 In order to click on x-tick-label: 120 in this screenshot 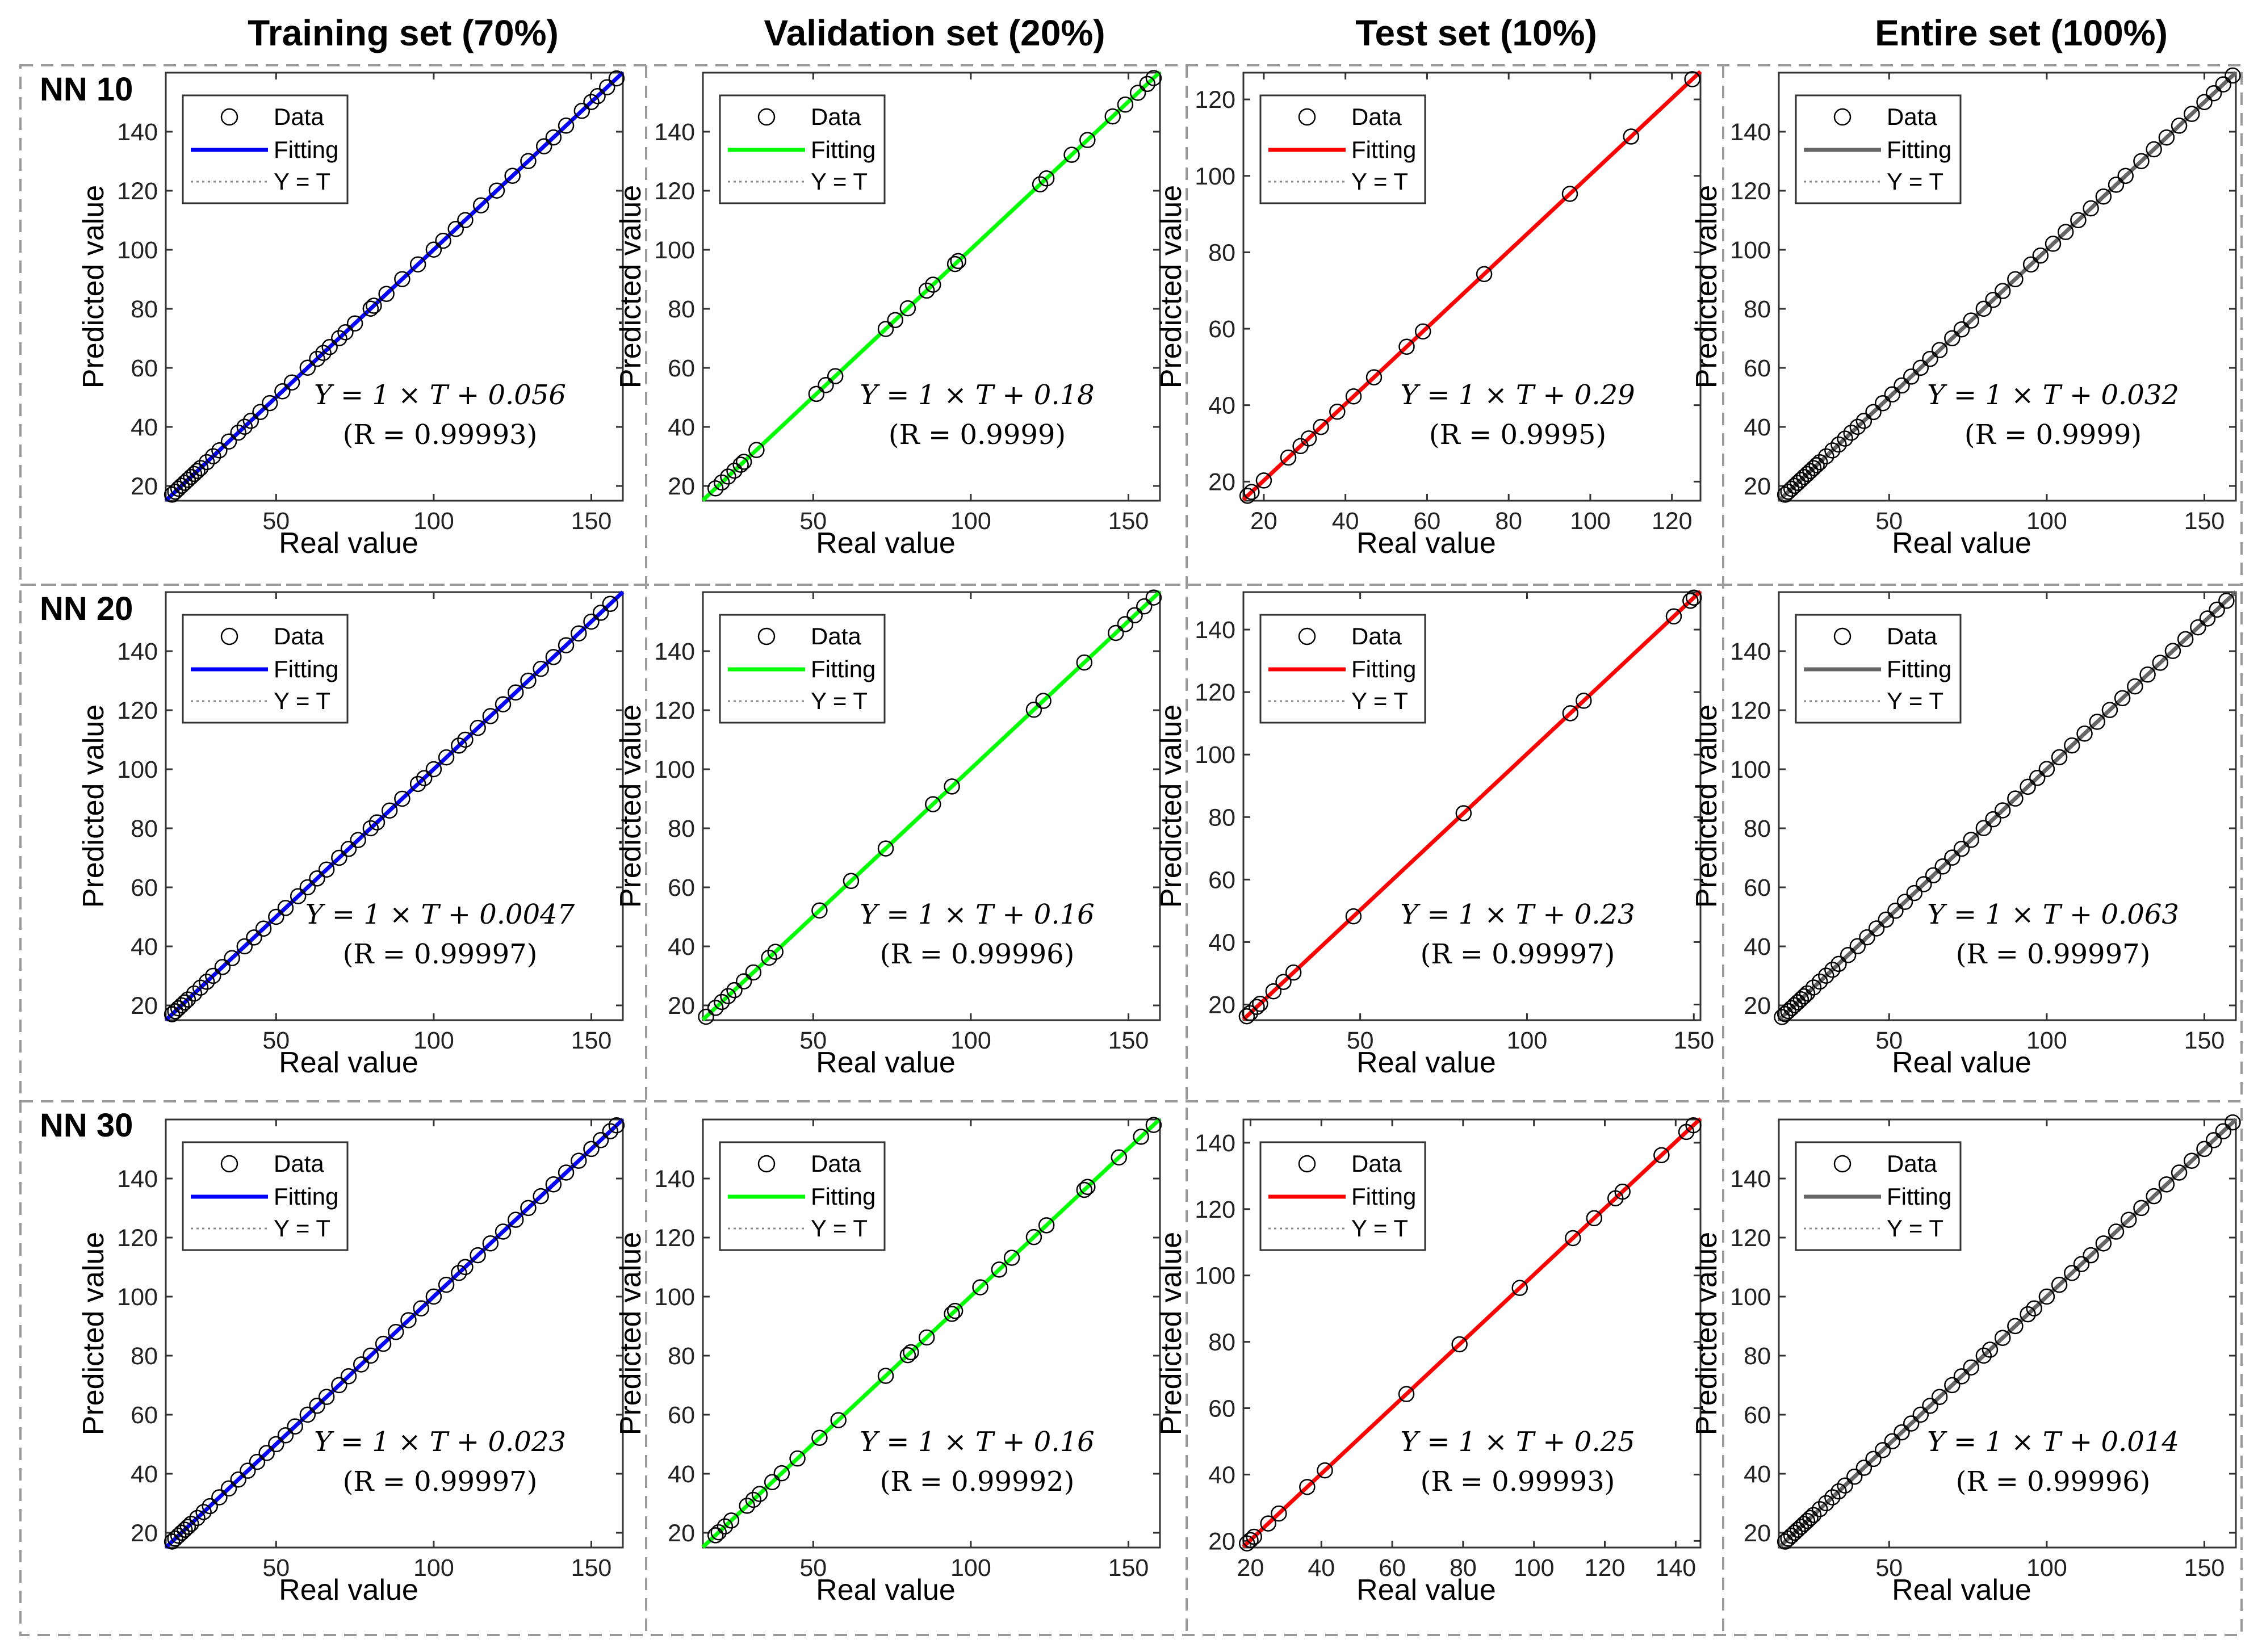, I will do `click(1605, 1568)`.